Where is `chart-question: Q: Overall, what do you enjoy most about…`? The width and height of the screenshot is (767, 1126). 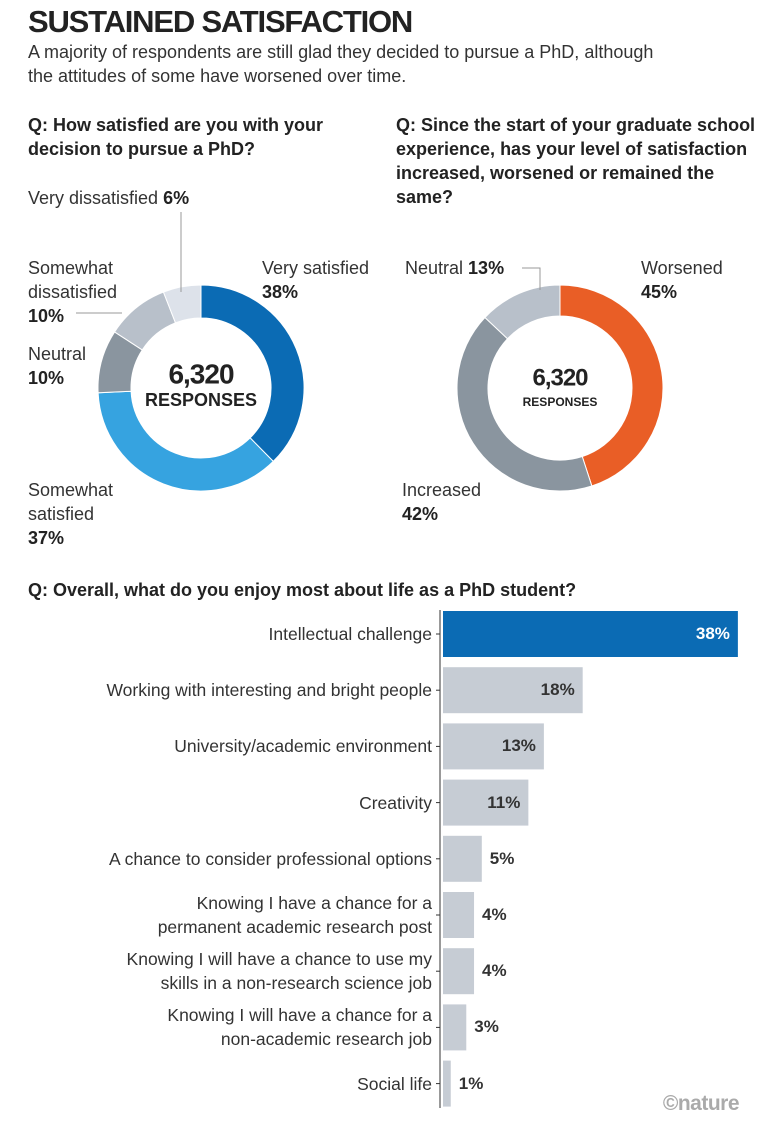 chart-question: Q: Overall, what do you enjoy most about… is located at coordinates (302, 590).